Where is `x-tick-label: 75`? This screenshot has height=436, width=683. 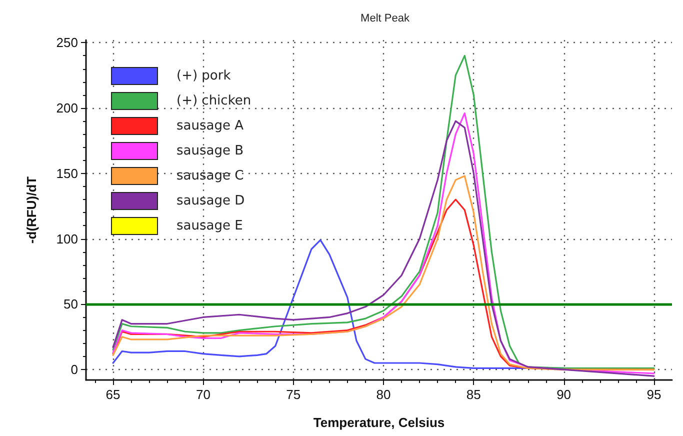
x-tick-label: 75 is located at coordinates (293, 394).